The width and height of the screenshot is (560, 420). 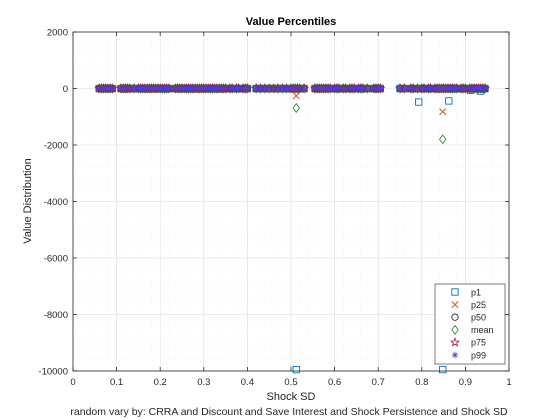 What do you see at coordinates (478, 305) in the screenshot?
I see `legend-label-p25: p25` at bounding box center [478, 305].